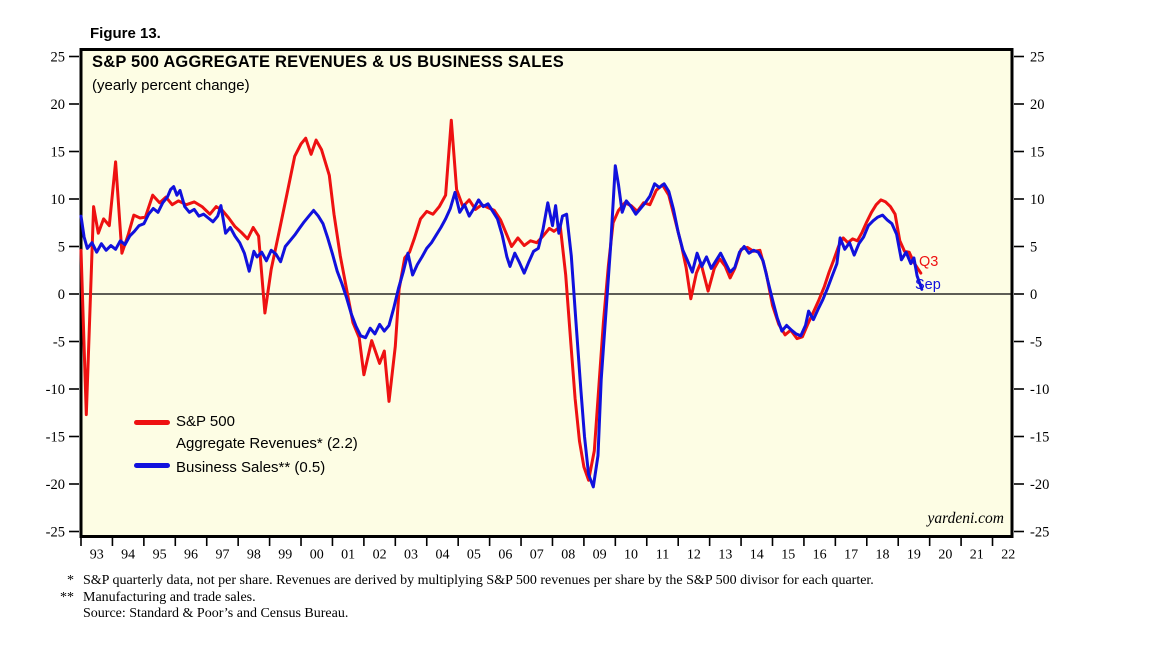 This screenshot has width=1152, height=648. I want to click on y-axis-tick-label-right: -25, so click(1039, 533).